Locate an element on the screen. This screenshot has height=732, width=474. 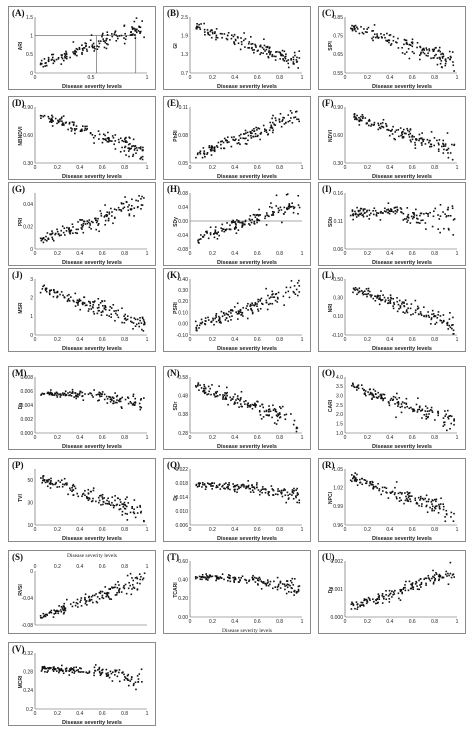
x-tick-label: 0.4 is located at coordinates (389, 530).